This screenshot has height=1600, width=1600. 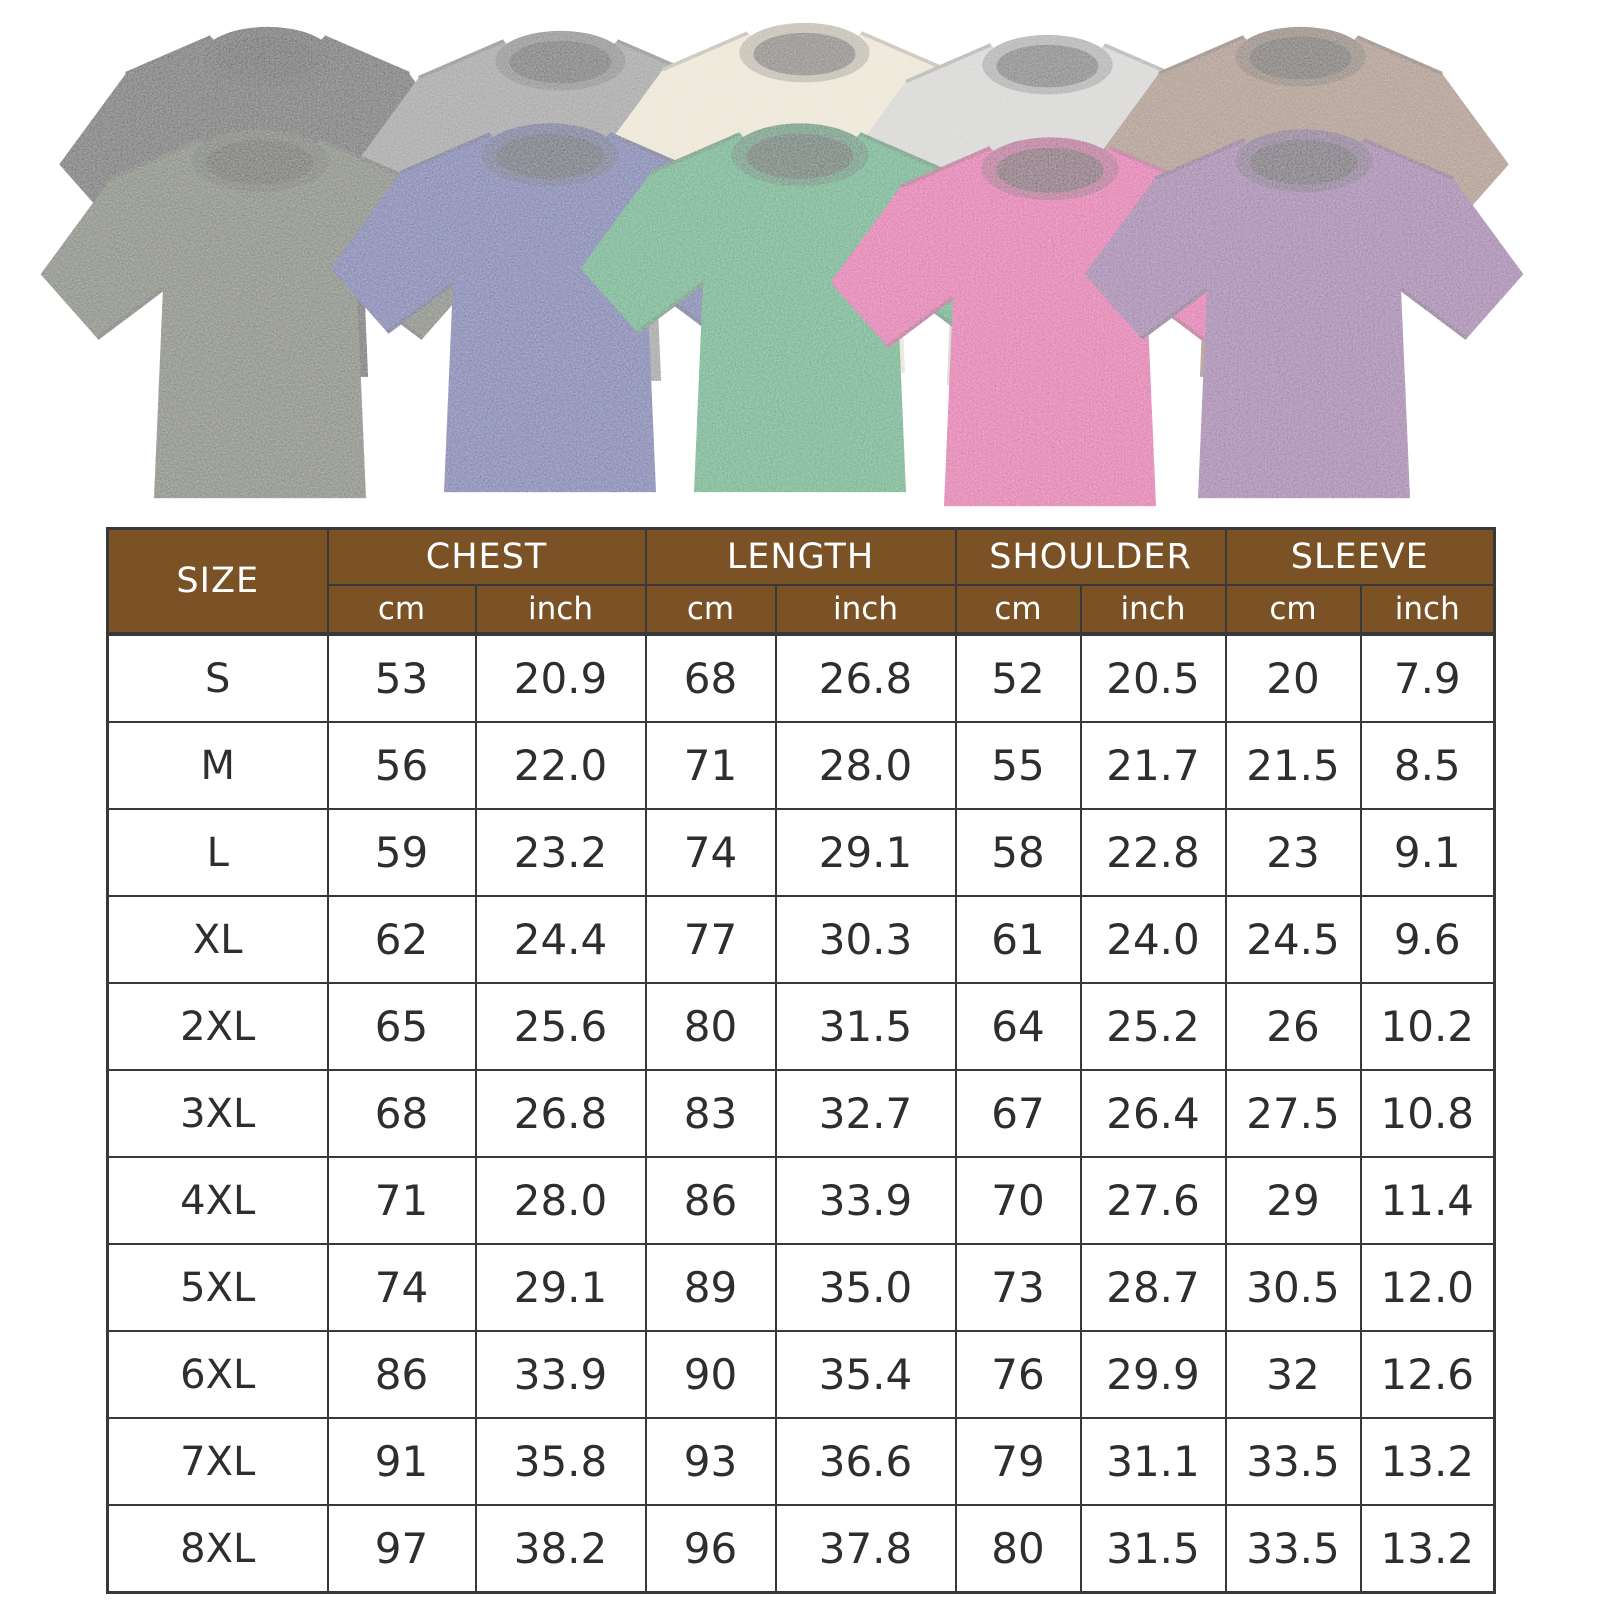 What do you see at coordinates (1153, 1287) in the screenshot?
I see `cell-value: 28.7` at bounding box center [1153, 1287].